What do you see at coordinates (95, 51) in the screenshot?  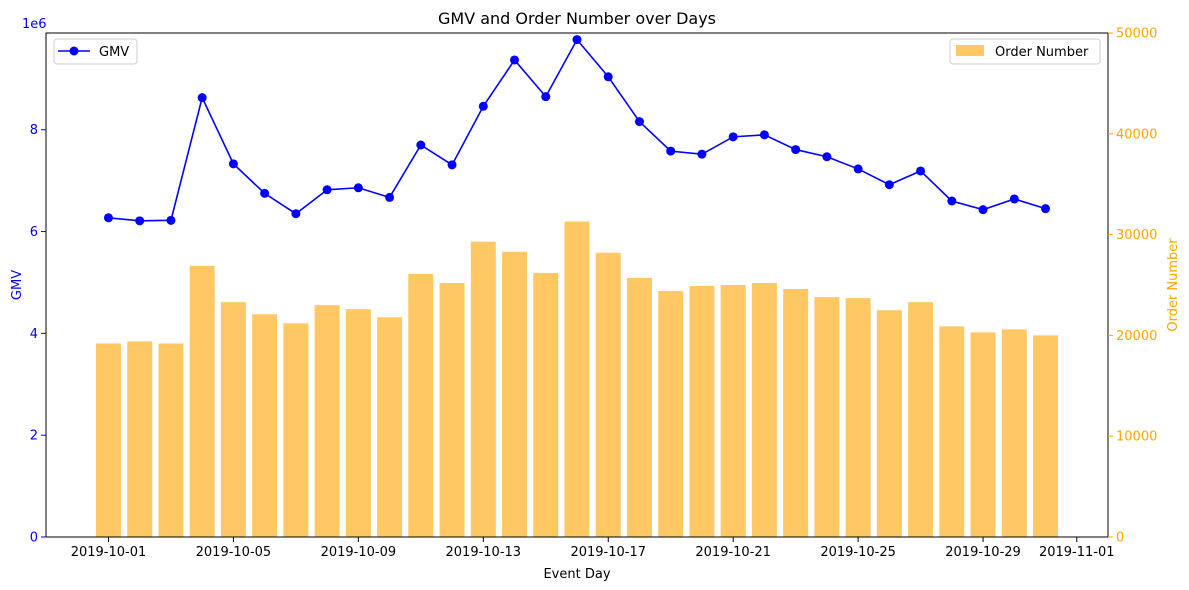 I see `legend-gmv-box` at bounding box center [95, 51].